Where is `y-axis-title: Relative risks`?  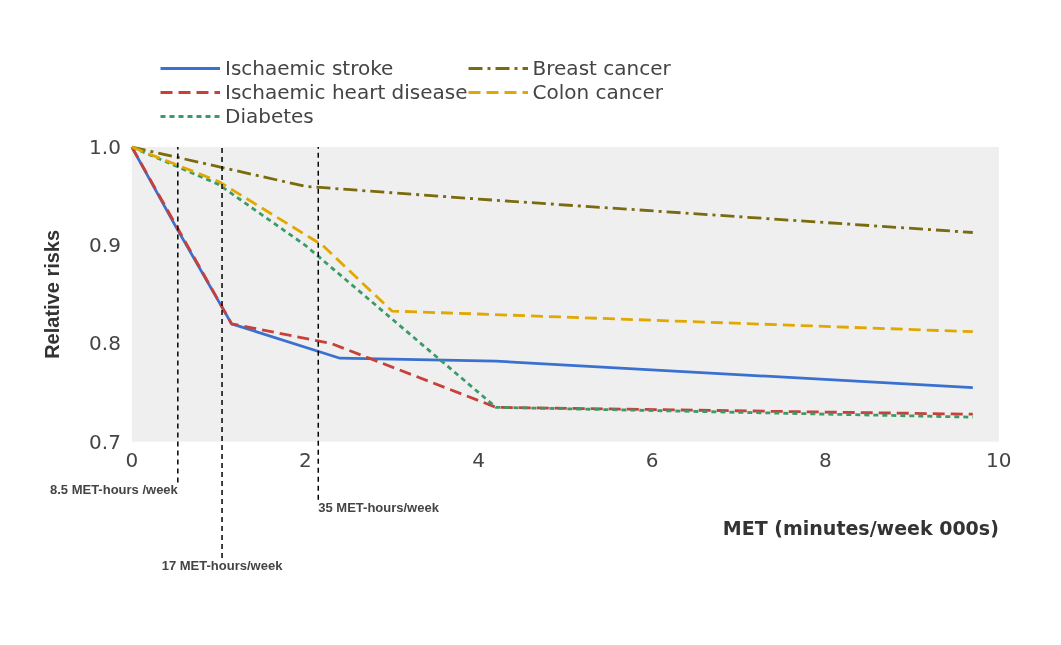 y-axis-title: Relative risks is located at coordinates (51, 294).